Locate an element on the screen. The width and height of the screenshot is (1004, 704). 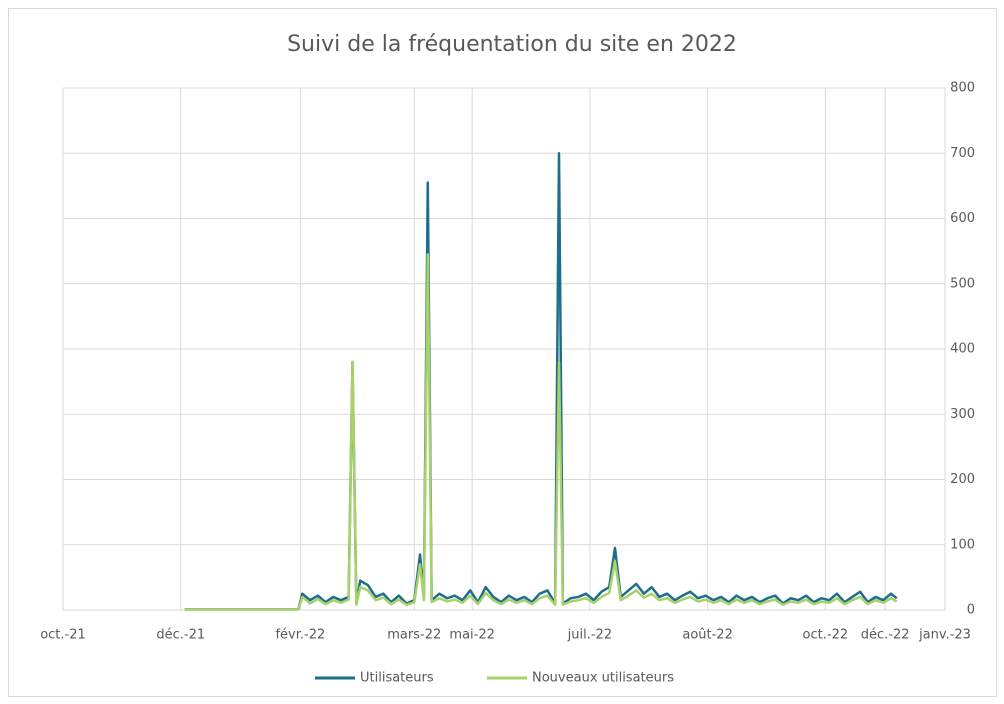
x-tick-label: févr.-22 is located at coordinates (300, 635).